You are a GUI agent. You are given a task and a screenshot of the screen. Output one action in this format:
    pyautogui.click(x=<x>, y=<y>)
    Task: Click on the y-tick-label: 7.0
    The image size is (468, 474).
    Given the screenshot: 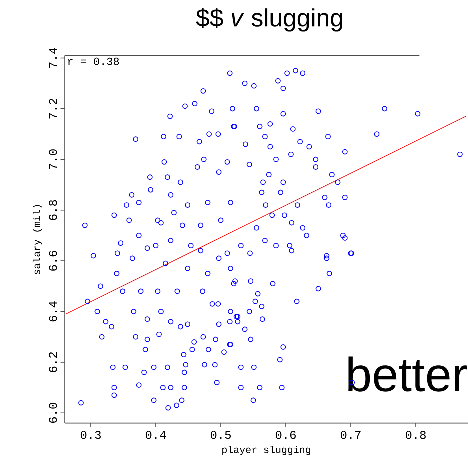 What is the action you would take?
    pyautogui.click(x=53, y=160)
    